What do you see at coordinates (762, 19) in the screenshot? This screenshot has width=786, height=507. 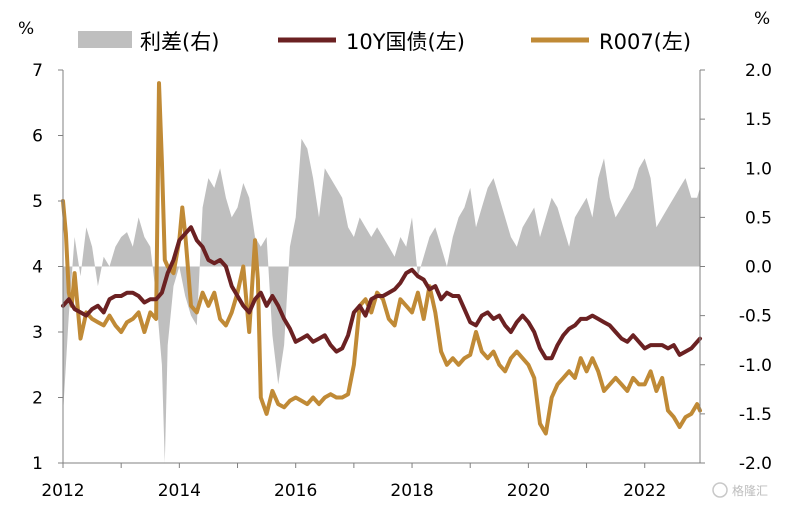 I see `right-axis-unit: %` at bounding box center [762, 19].